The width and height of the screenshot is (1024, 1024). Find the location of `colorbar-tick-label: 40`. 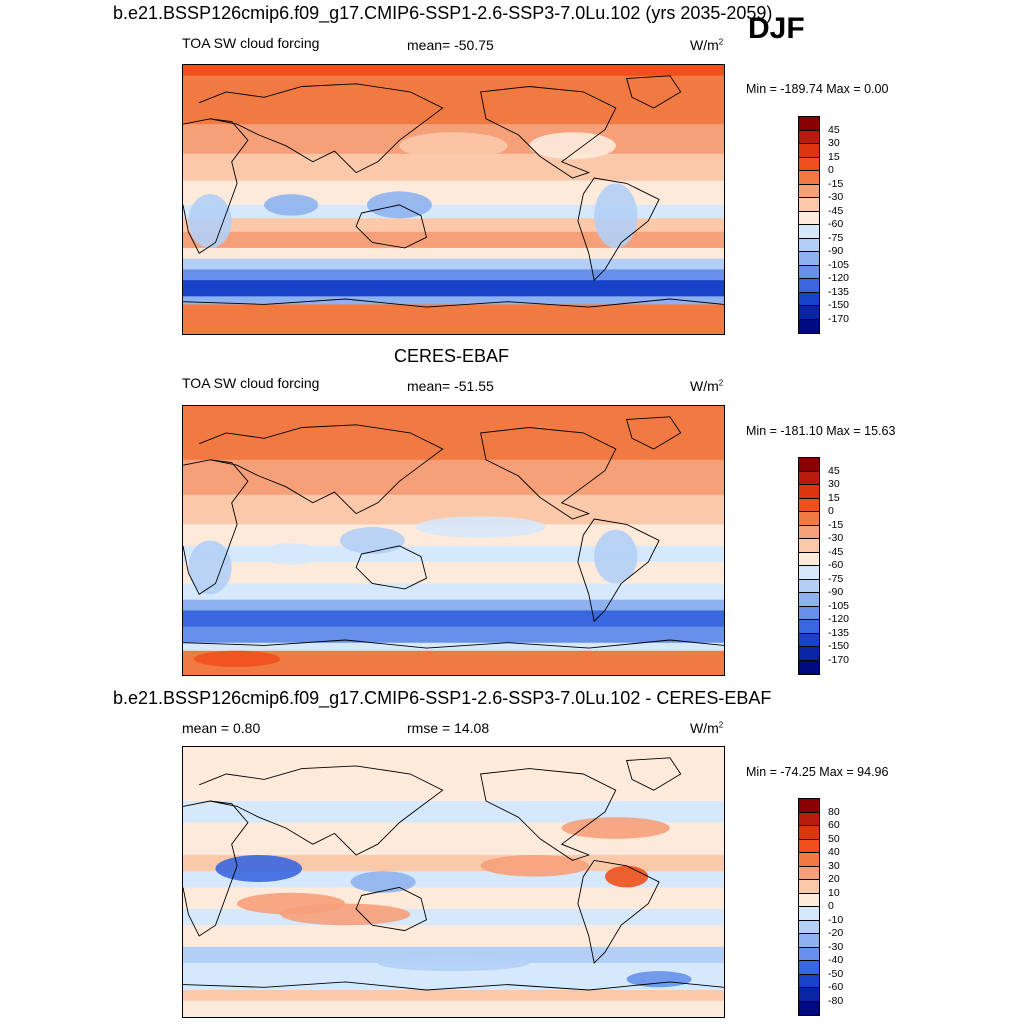

colorbar-tick-label: 40 is located at coordinates (834, 852).